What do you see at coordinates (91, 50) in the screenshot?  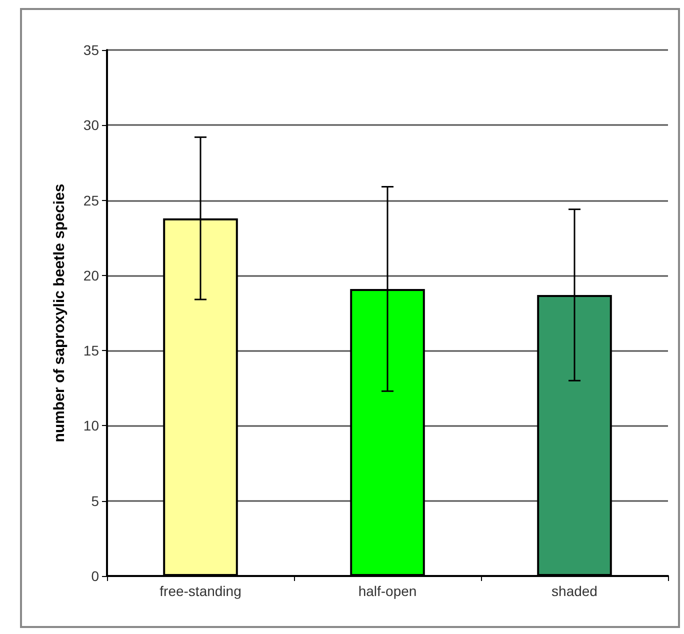 I see `y-tick-label: 35` at bounding box center [91, 50].